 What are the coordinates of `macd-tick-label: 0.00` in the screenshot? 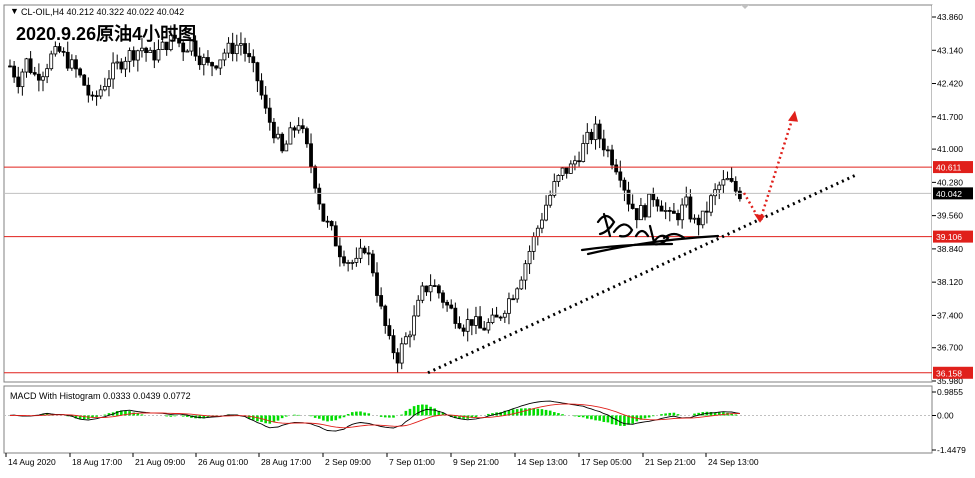 It's located at (945, 415).